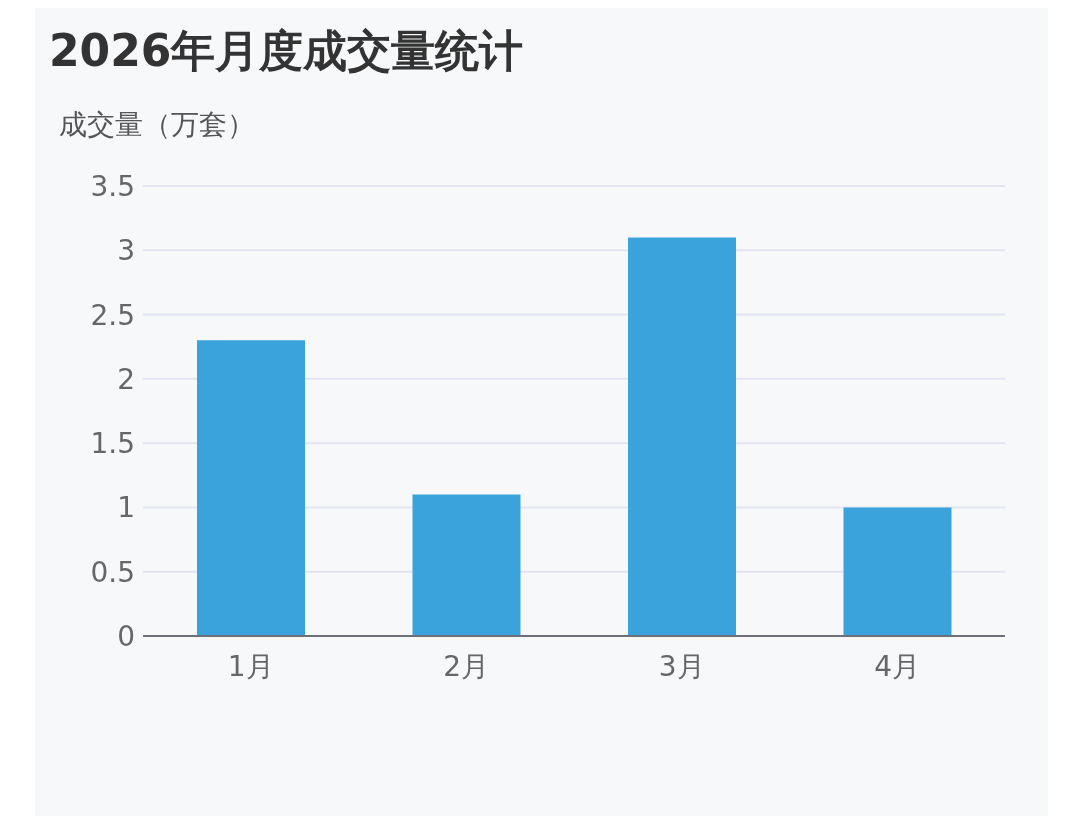  Describe the element at coordinates (250, 666) in the screenshot. I see `x-tick-label: 1月` at that location.